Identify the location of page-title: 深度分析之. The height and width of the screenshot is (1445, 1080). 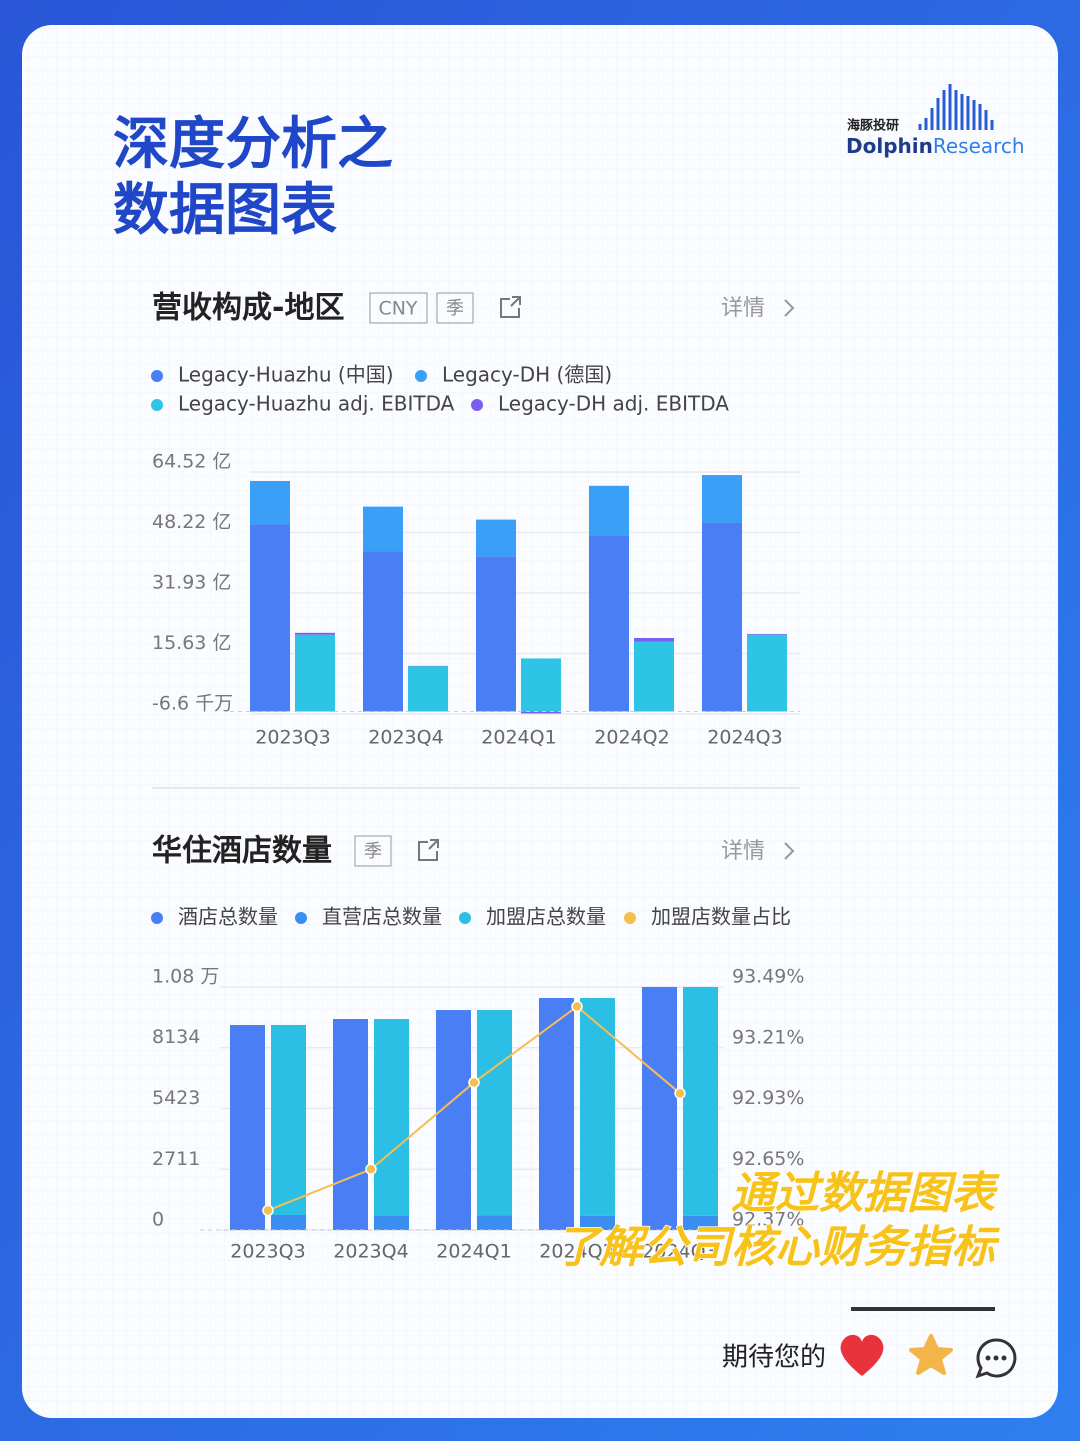
(253, 144).